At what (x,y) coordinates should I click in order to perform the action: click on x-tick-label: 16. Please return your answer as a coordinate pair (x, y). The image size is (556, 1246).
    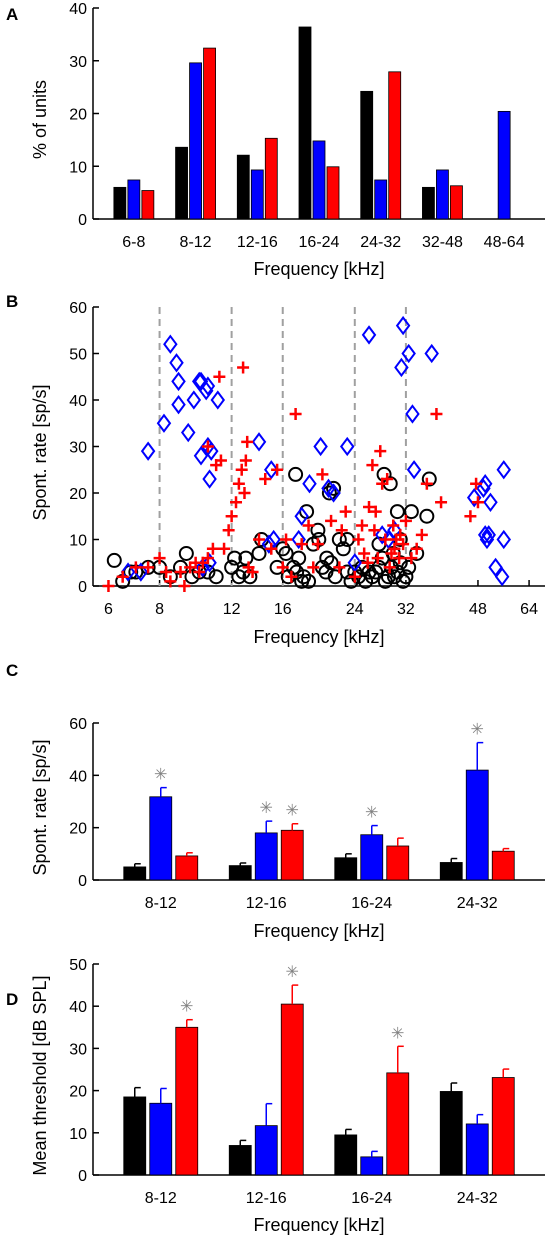
    Looking at the image, I should click on (283, 609).